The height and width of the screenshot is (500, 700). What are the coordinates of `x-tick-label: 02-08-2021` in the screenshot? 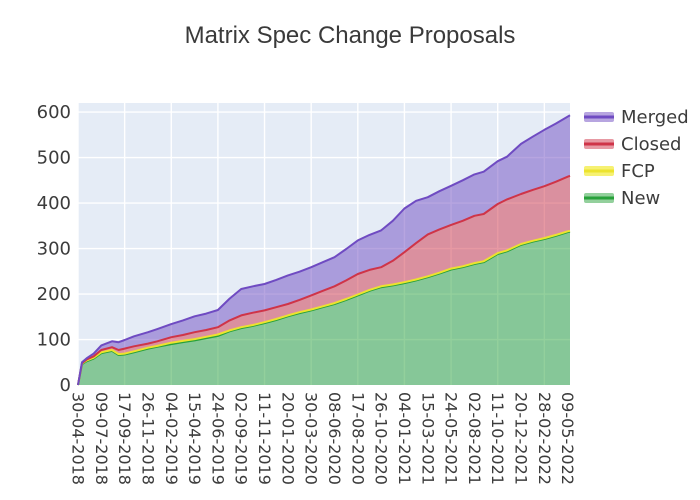 It's located at (474, 438).